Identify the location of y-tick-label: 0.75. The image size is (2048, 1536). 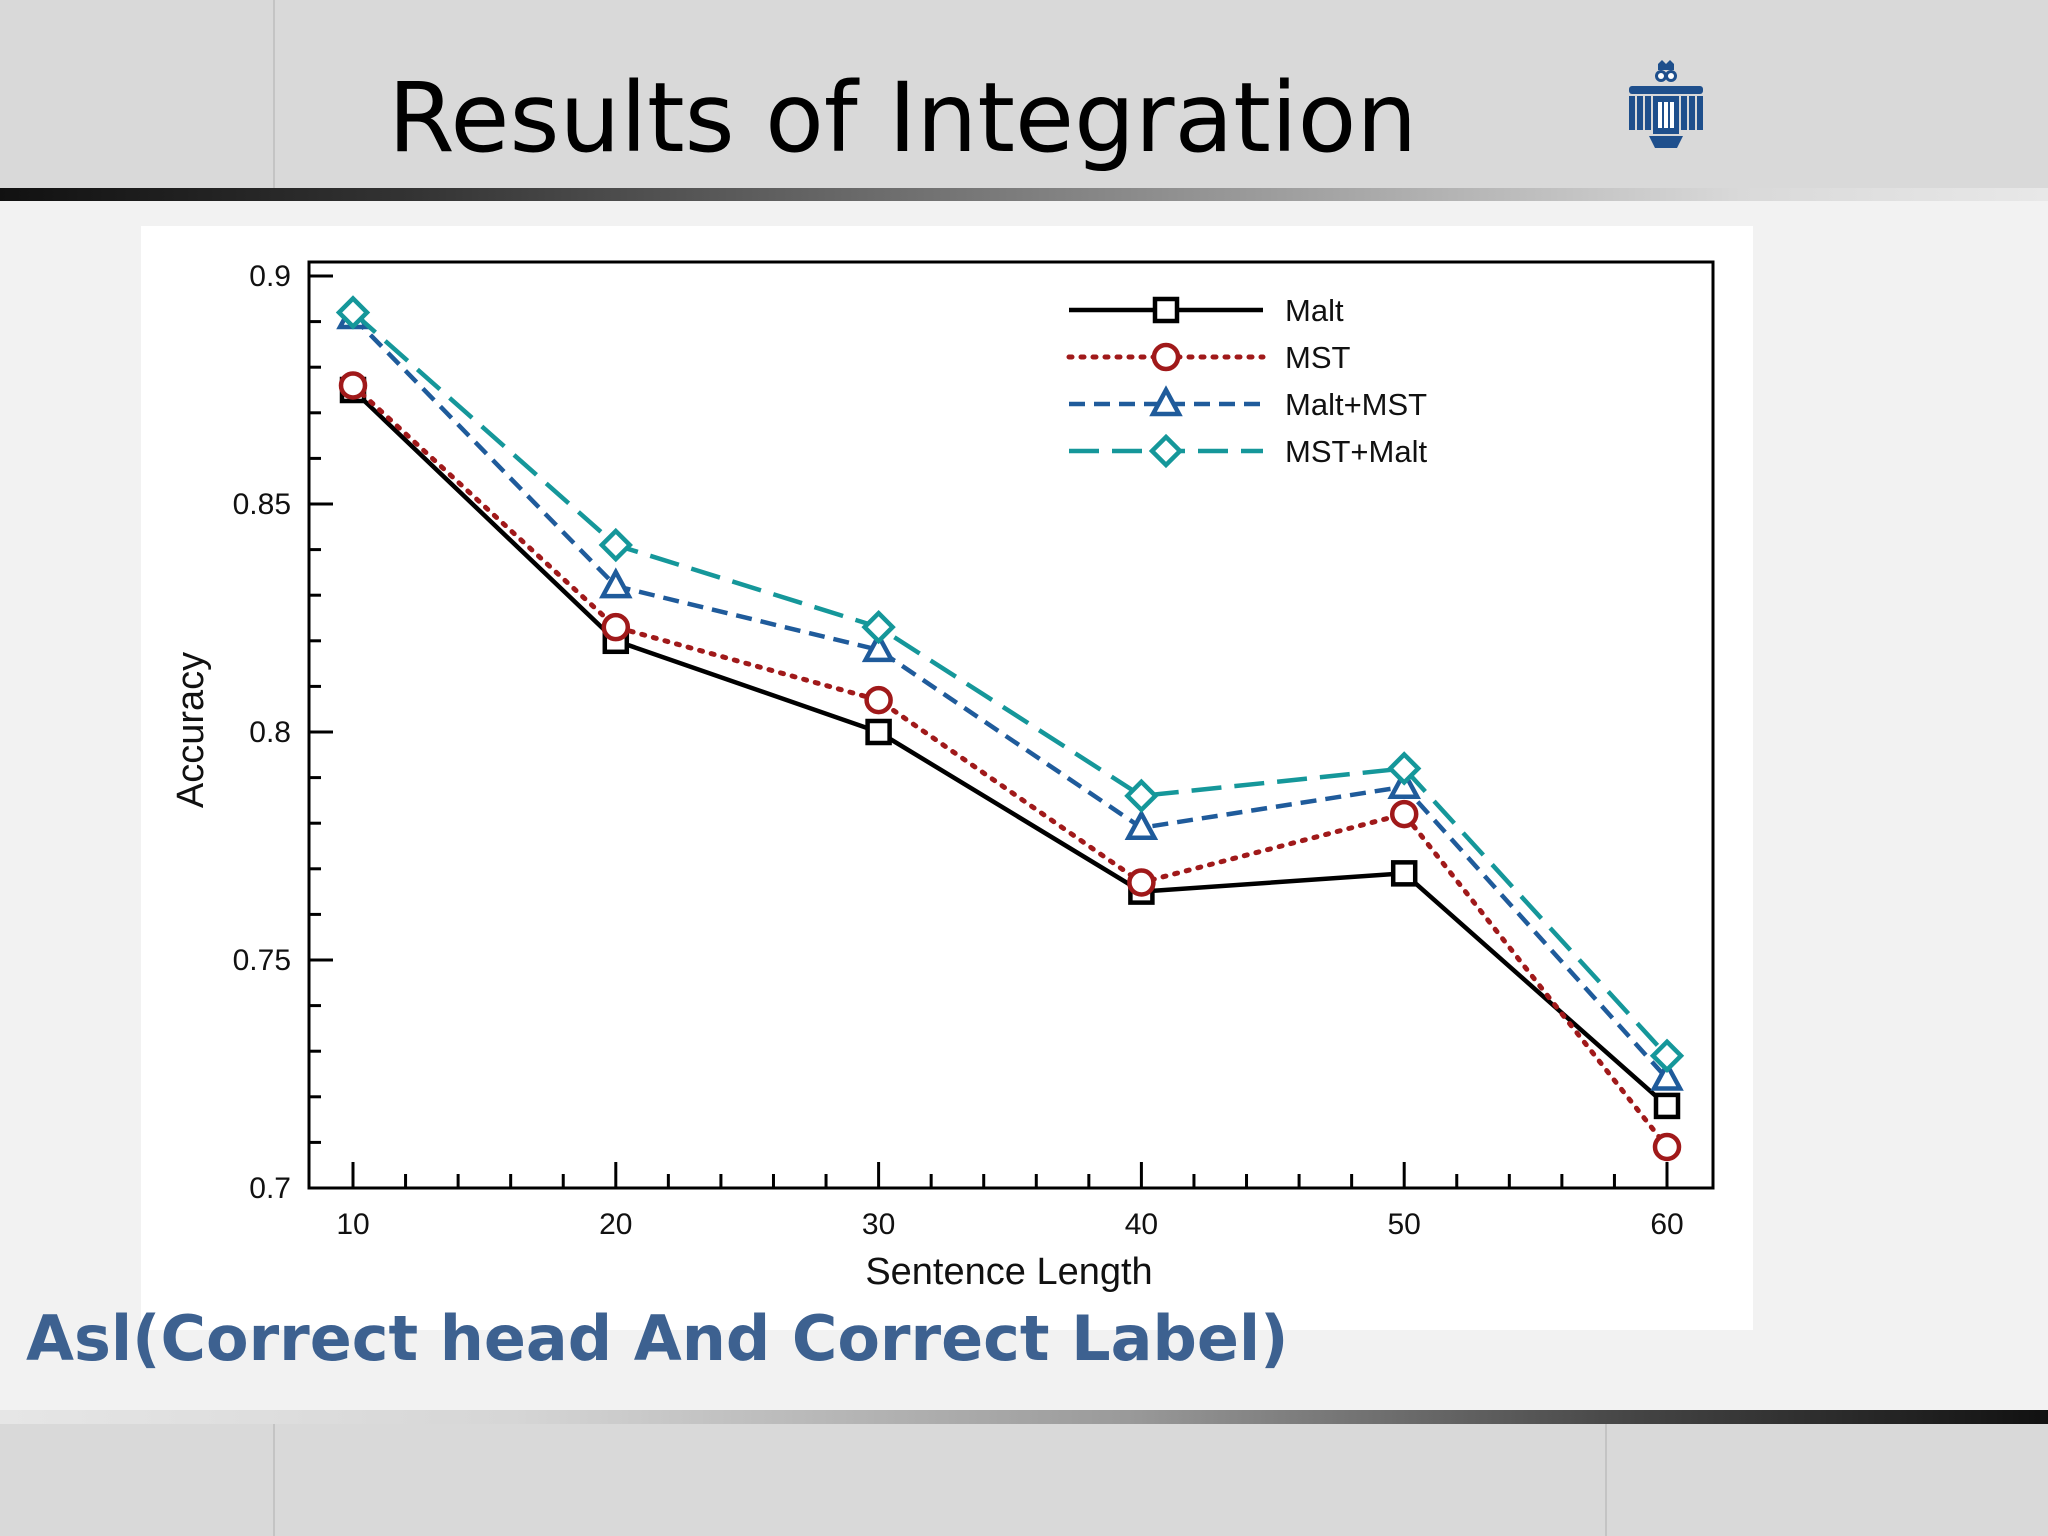
(262, 960).